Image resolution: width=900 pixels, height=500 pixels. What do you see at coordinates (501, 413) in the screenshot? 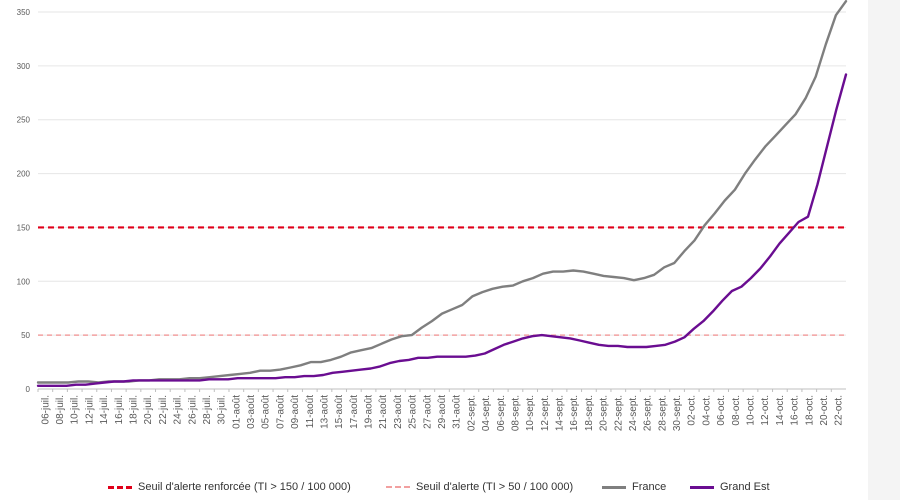
I see `x-tick-label: 06-sept.` at bounding box center [501, 413].